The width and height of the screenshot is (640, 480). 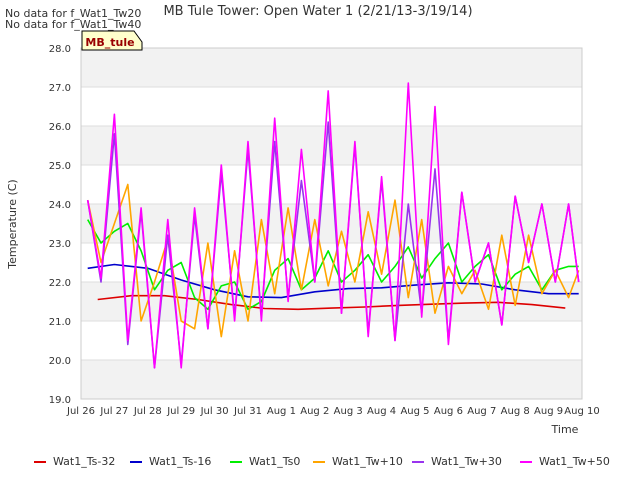 I want to click on x-tick-label: Jul 26, so click(x=80, y=411).